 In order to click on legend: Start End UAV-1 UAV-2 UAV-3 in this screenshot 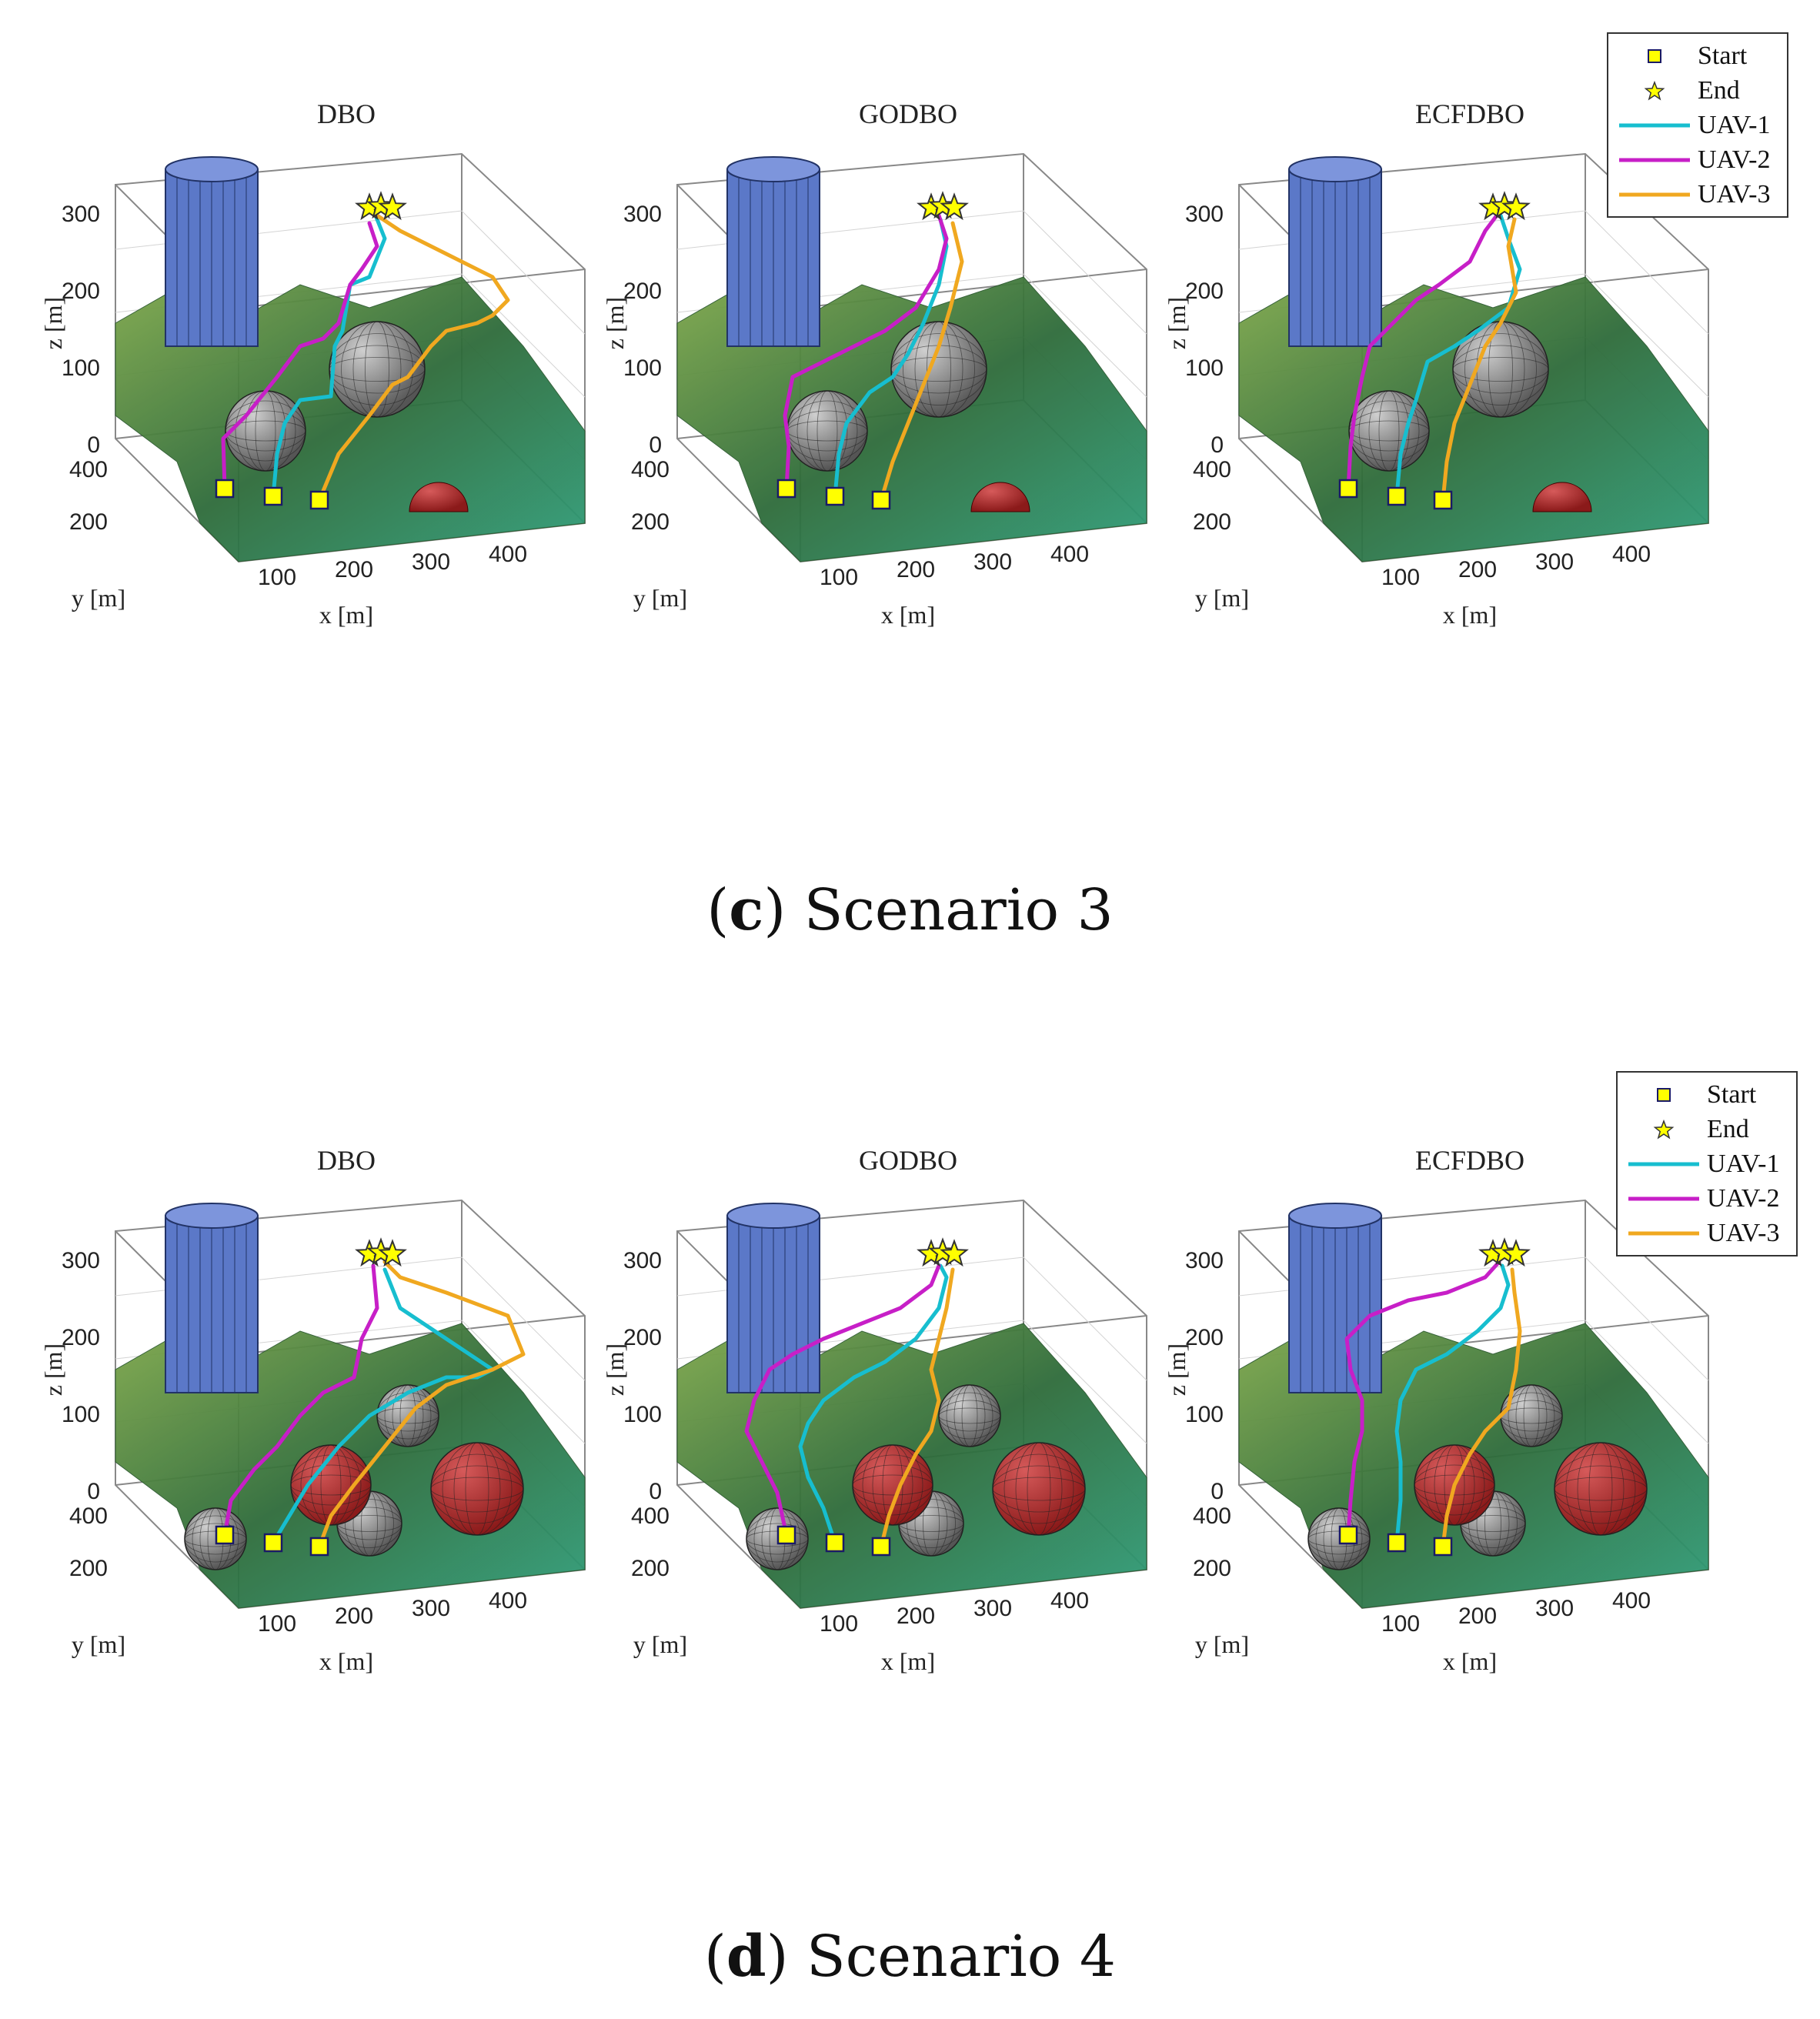, I will do `click(1697, 125)`.